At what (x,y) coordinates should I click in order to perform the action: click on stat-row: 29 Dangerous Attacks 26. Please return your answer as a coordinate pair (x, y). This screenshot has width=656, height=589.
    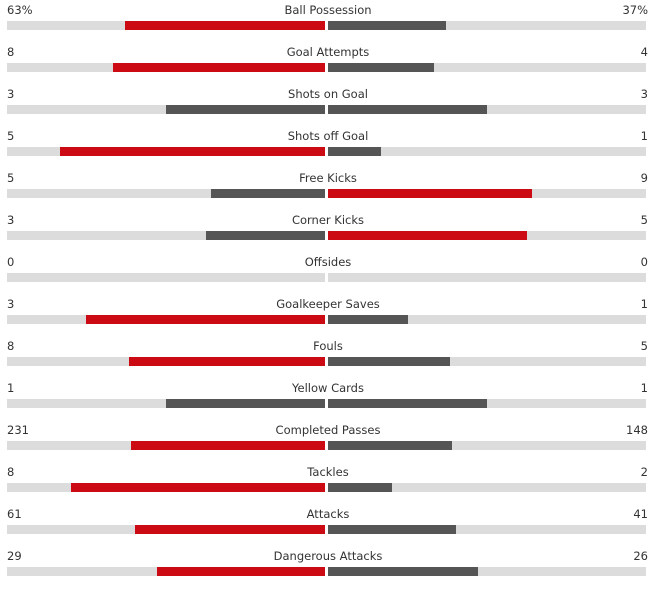
    Looking at the image, I should click on (328, 568).